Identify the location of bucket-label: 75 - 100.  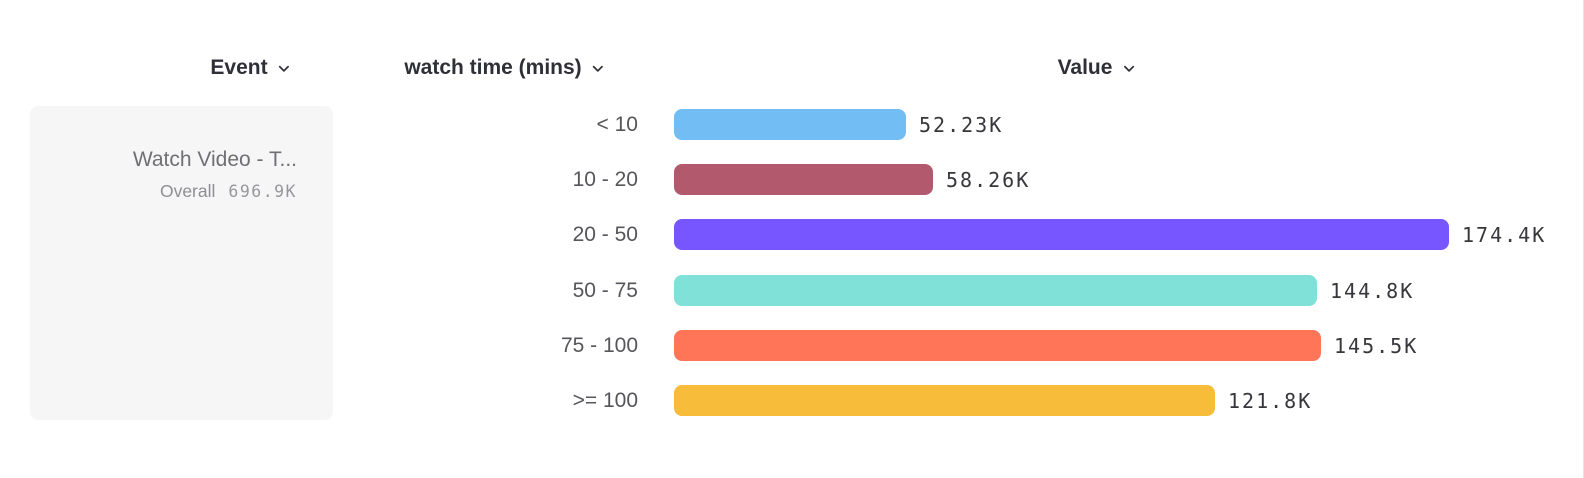
(599, 345).